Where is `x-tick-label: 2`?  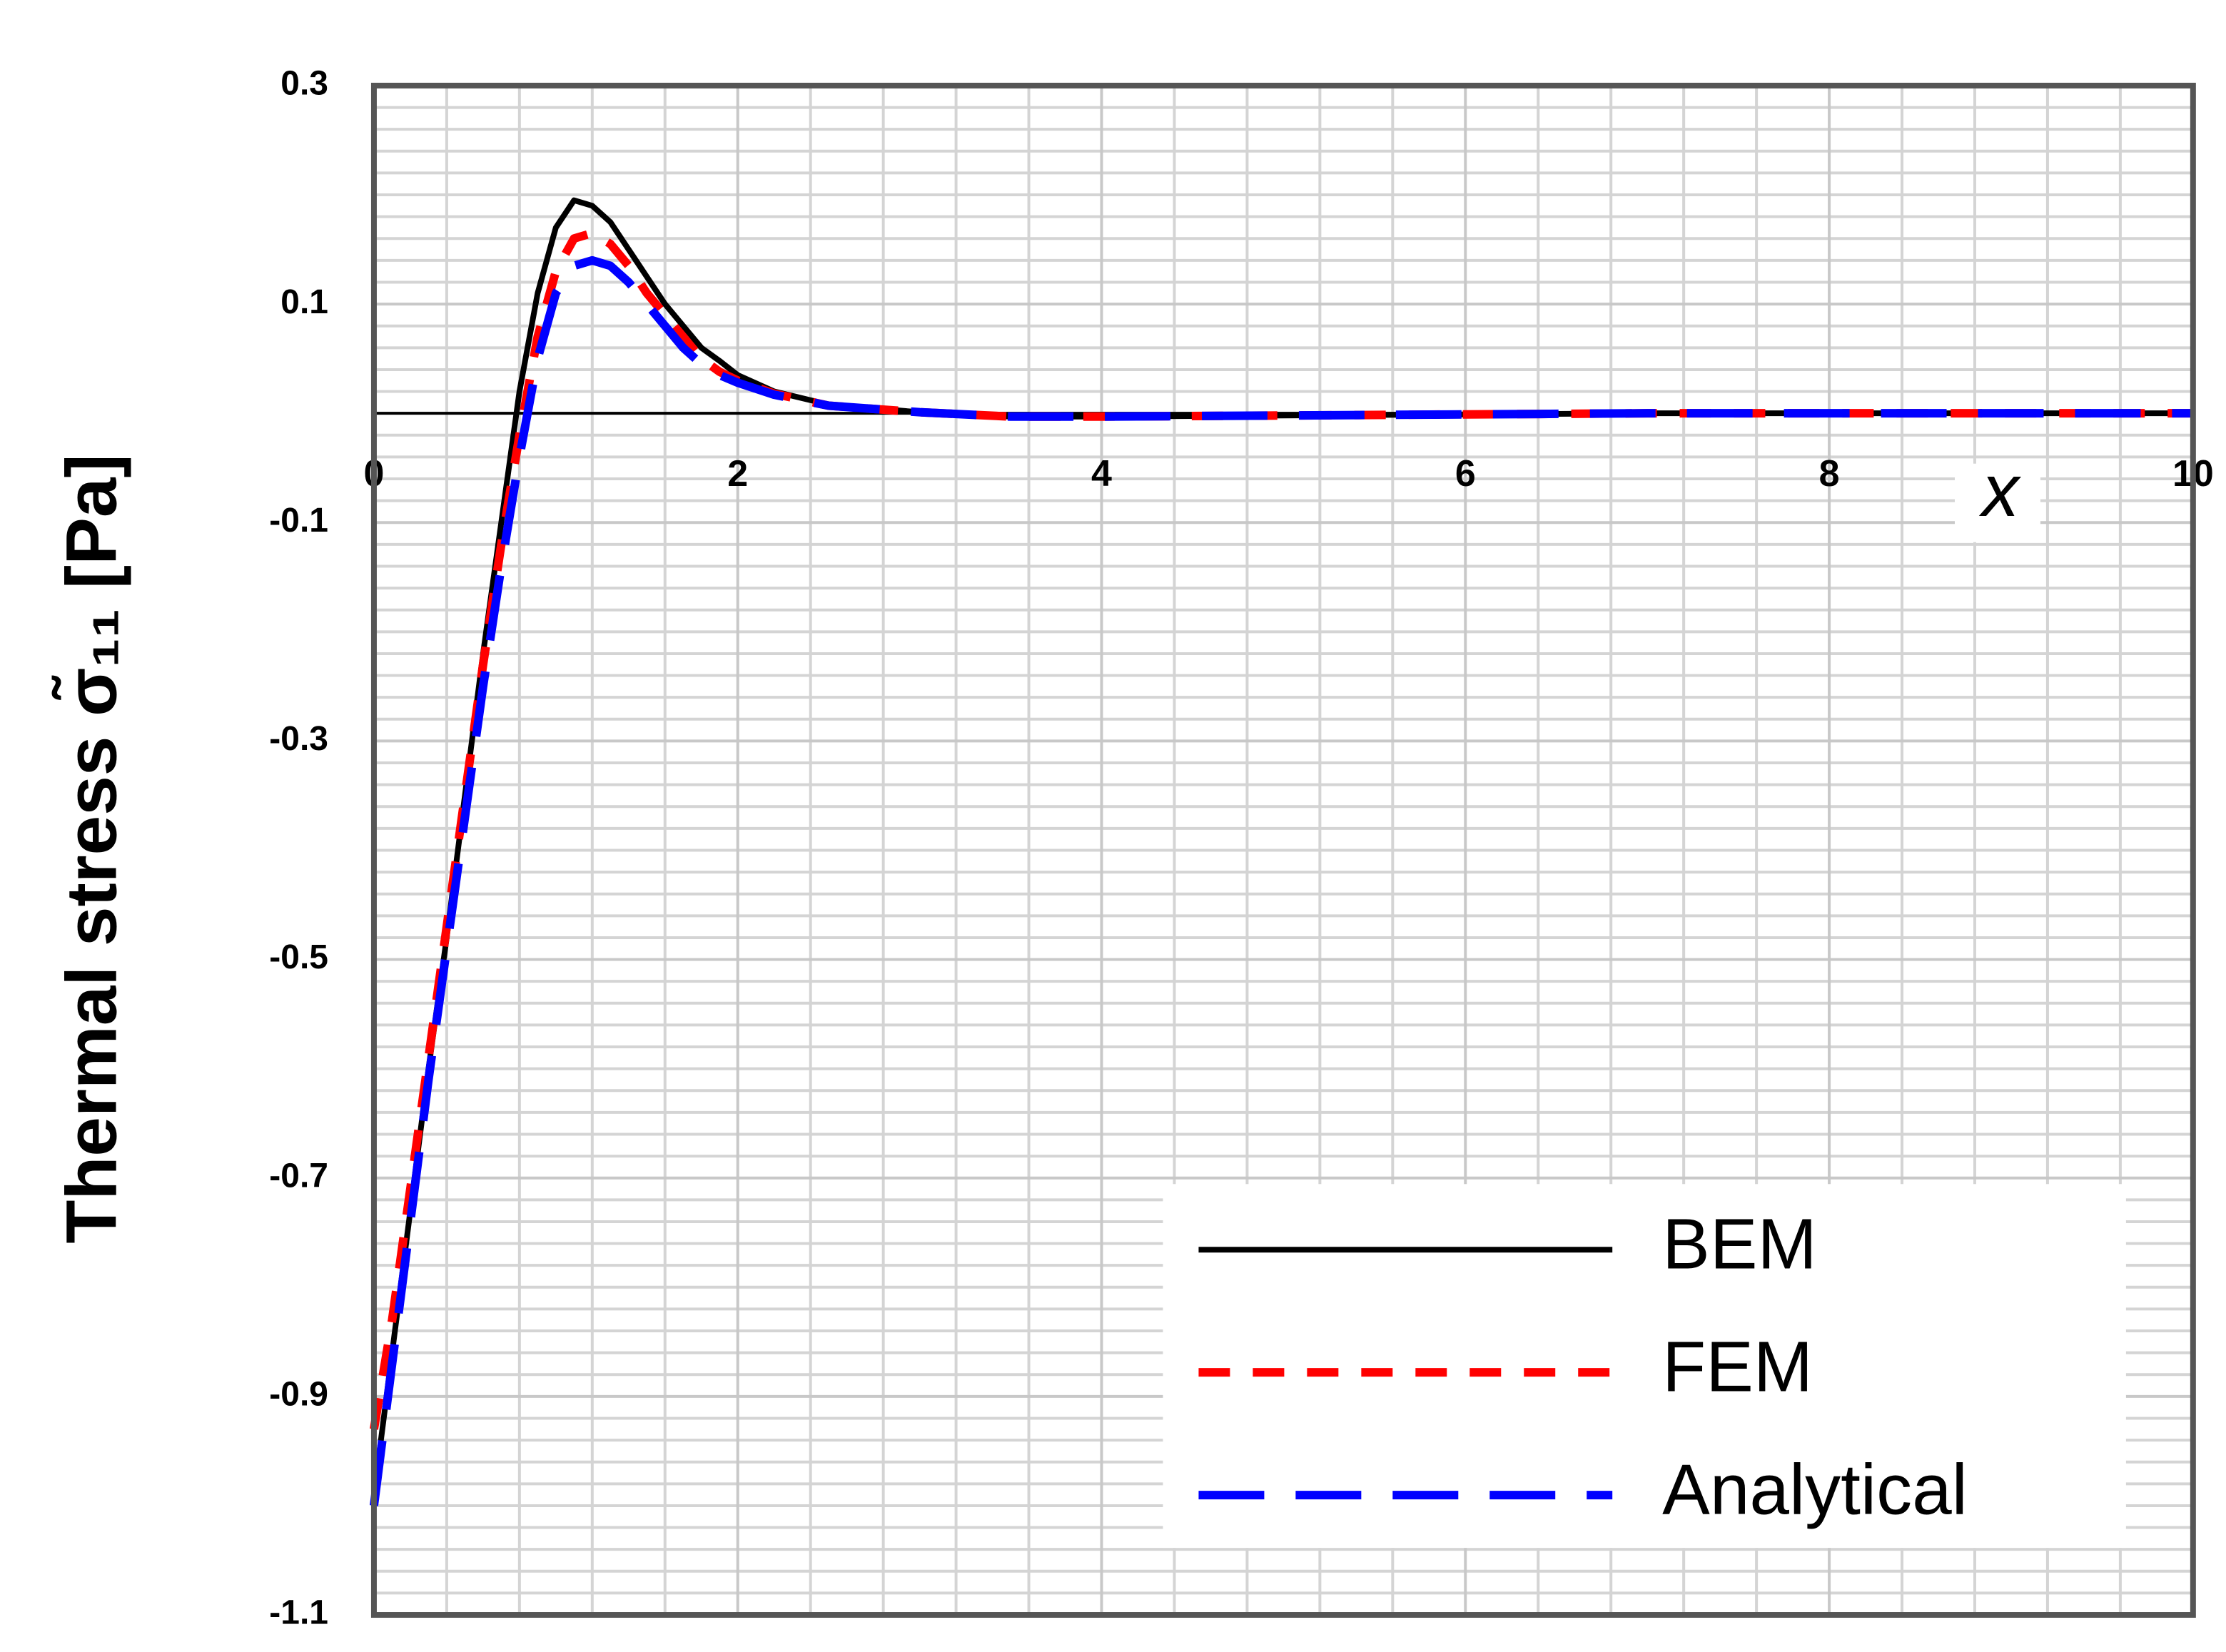 x-tick-label: 2 is located at coordinates (738, 474).